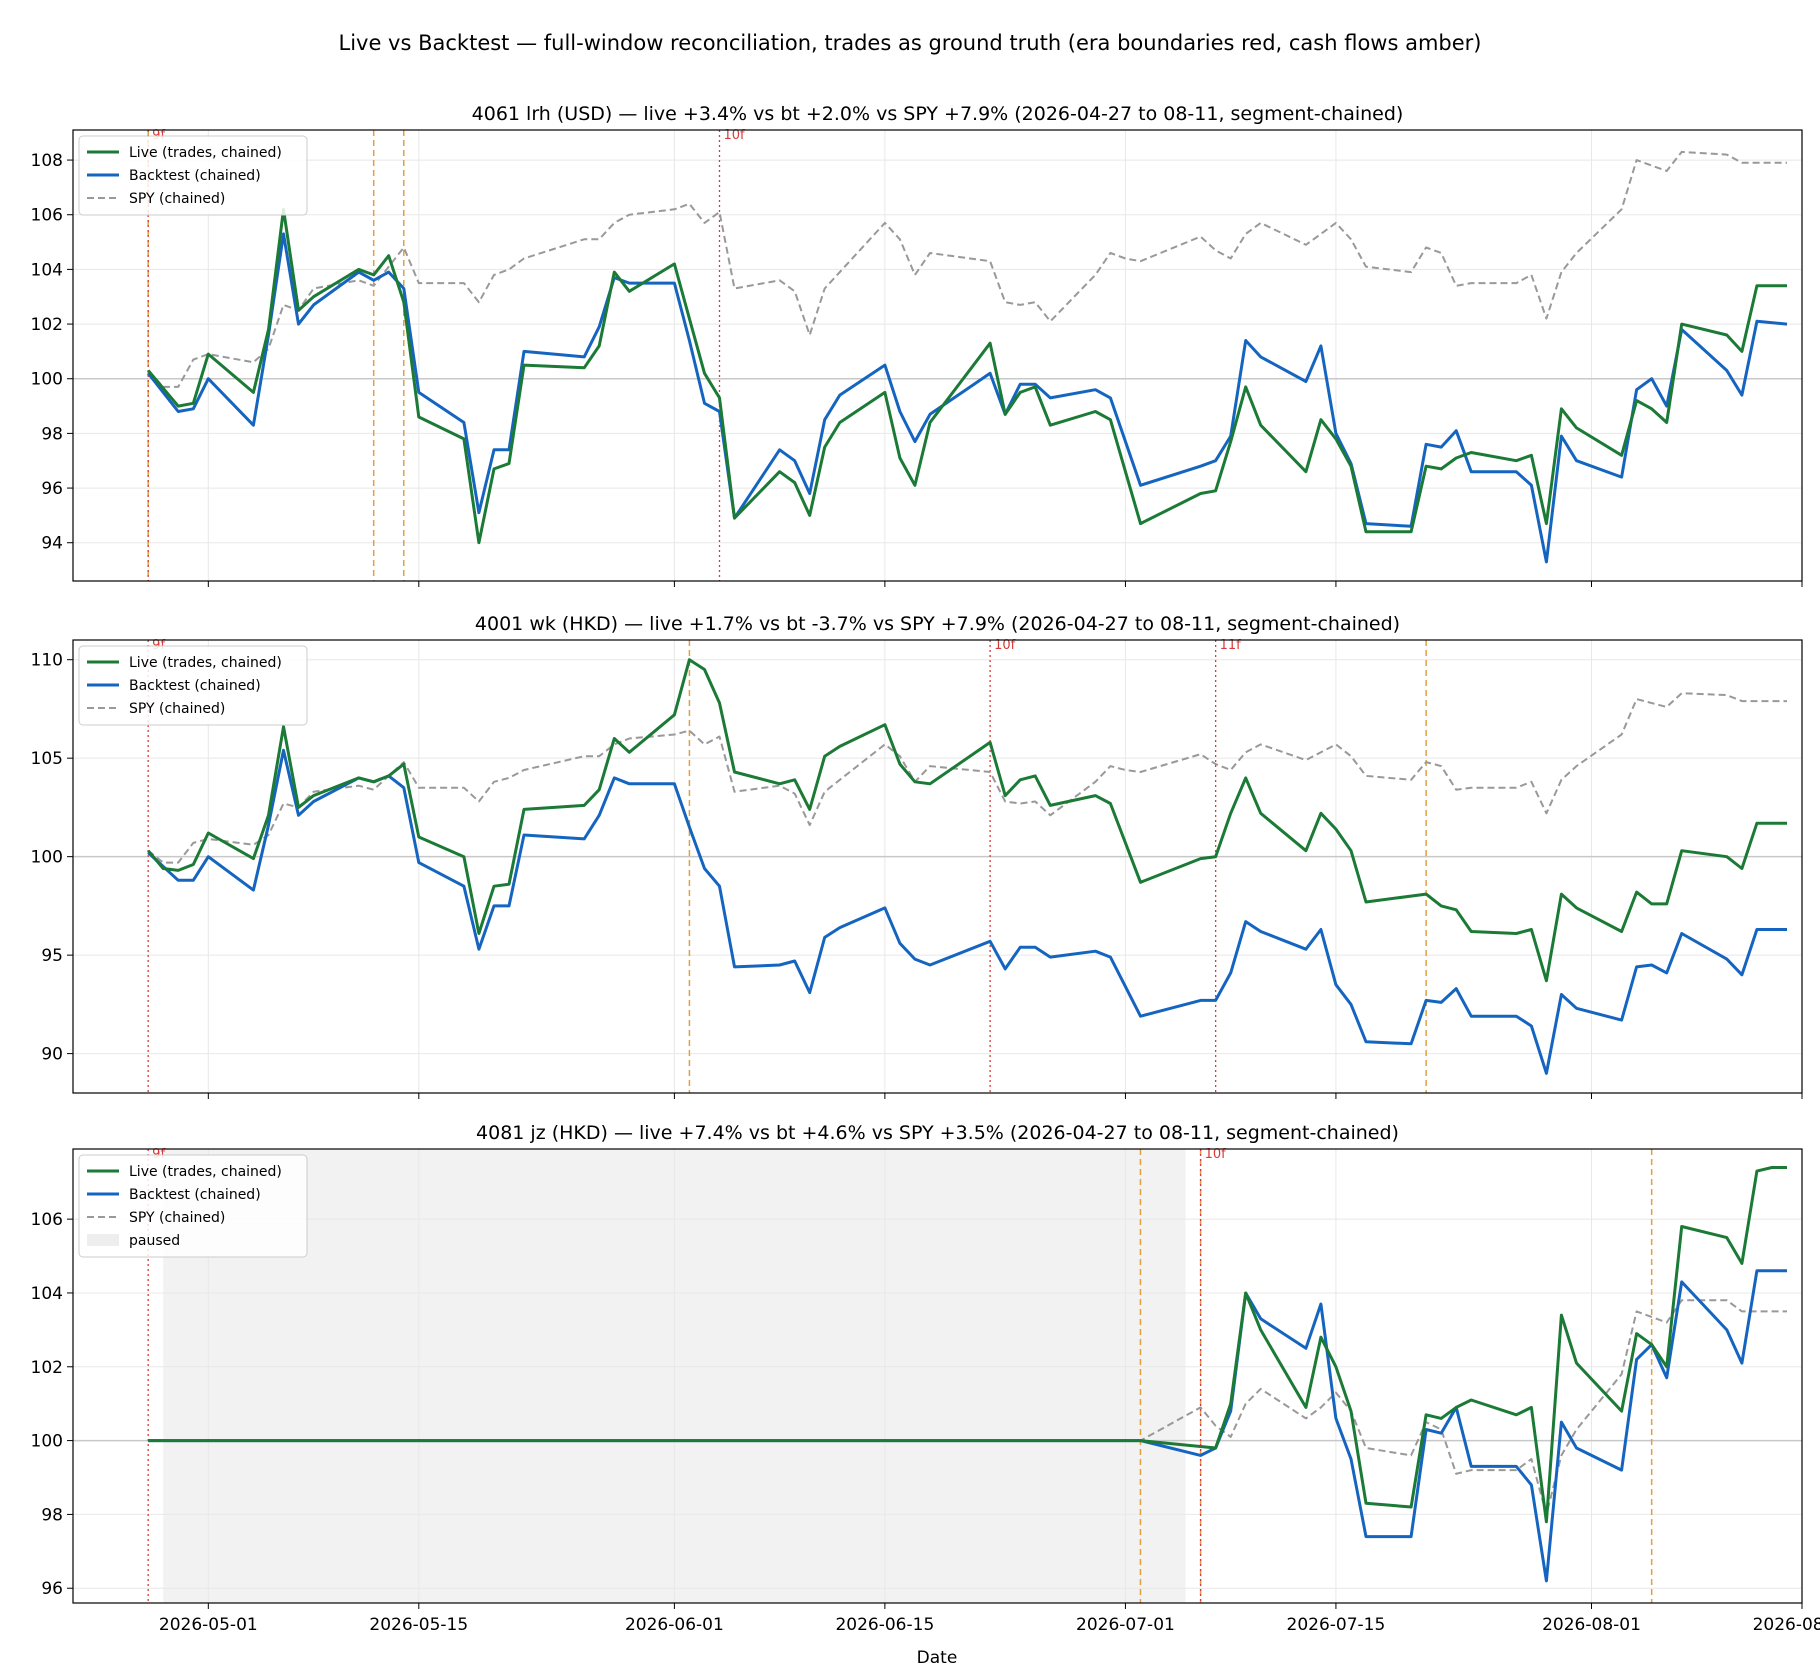 The width and height of the screenshot is (1820, 1680). I want to click on y-tick-label: 94, so click(52, 544).